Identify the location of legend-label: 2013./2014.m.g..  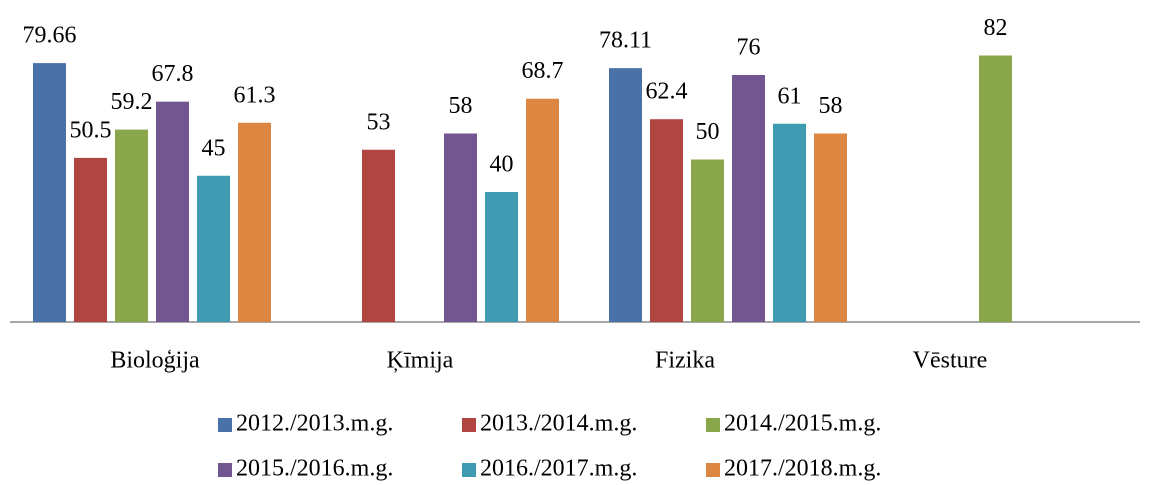
(558, 424).